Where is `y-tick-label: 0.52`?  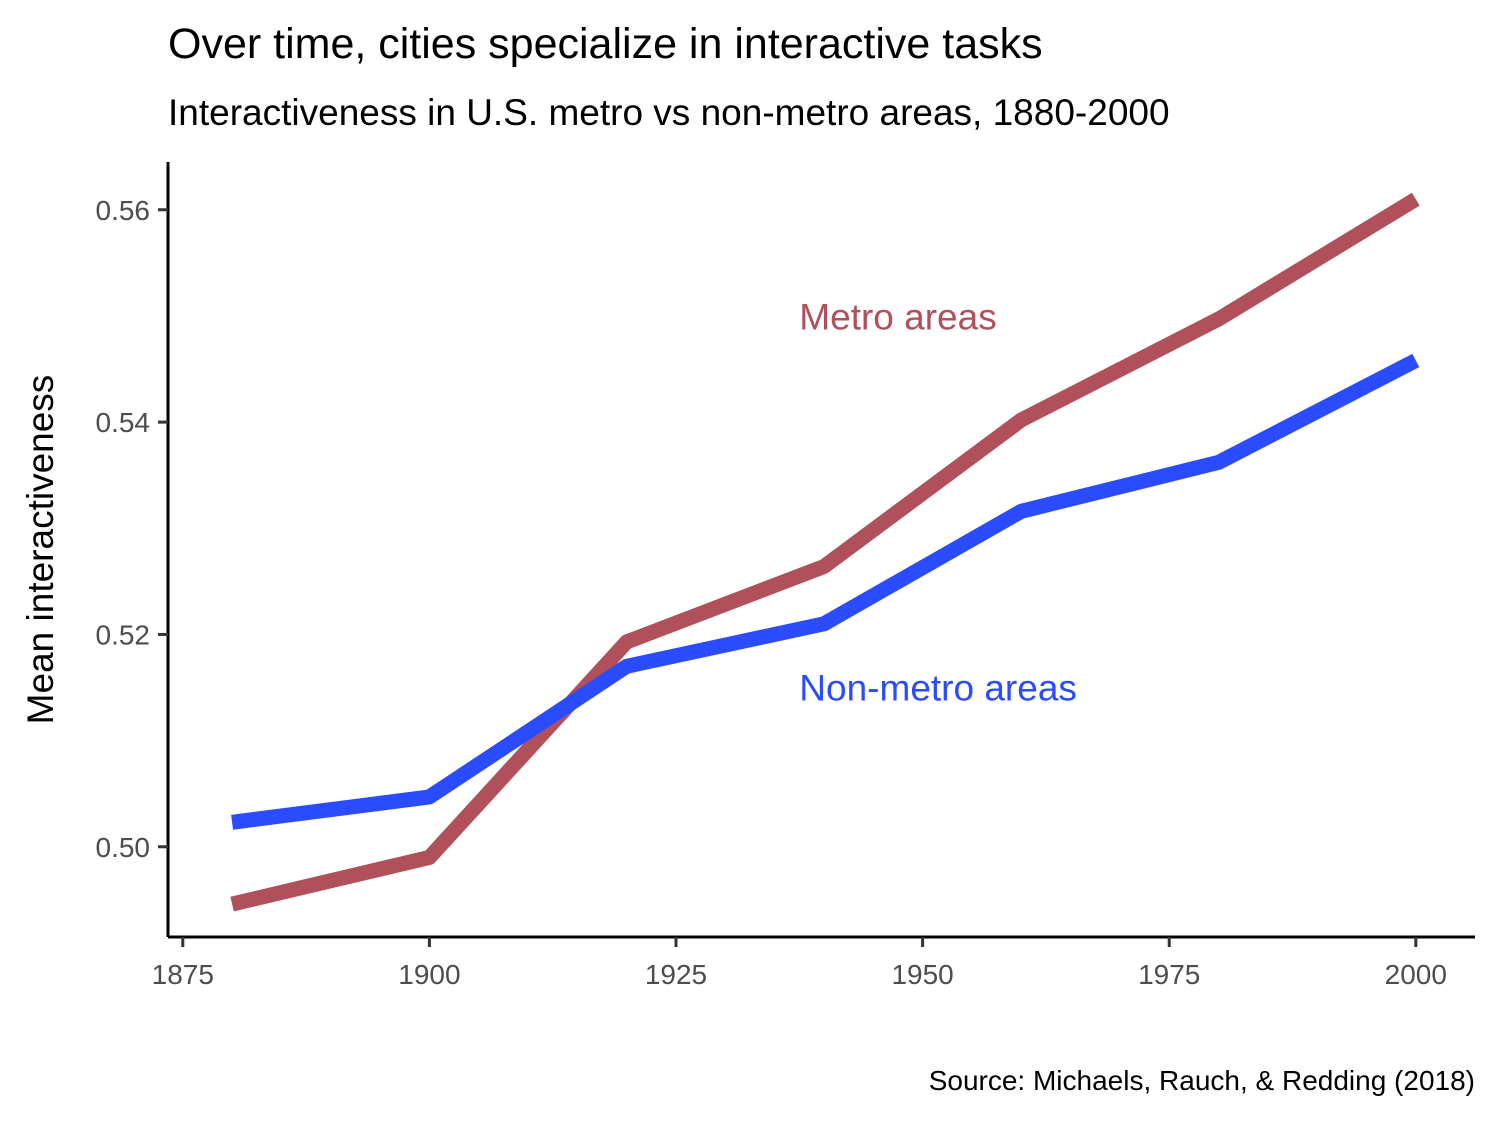 y-tick-label: 0.52 is located at coordinates (123, 634).